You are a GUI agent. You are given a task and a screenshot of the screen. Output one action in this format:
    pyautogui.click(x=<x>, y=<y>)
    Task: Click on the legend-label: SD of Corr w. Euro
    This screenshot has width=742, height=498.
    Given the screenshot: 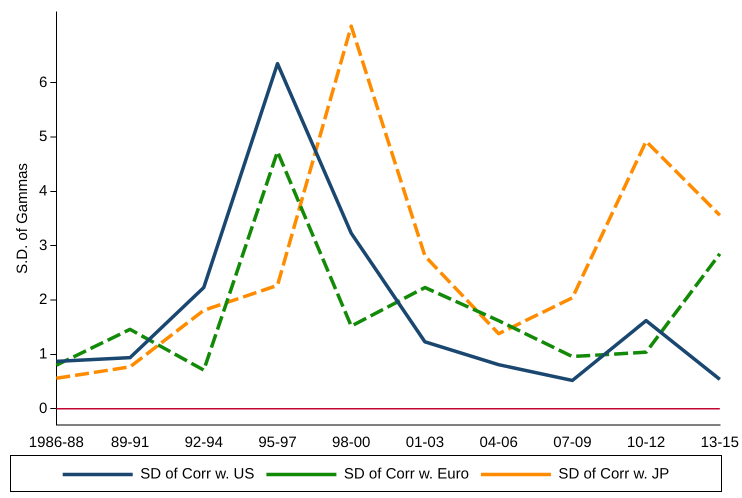 What is the action you would take?
    pyautogui.click(x=406, y=474)
    